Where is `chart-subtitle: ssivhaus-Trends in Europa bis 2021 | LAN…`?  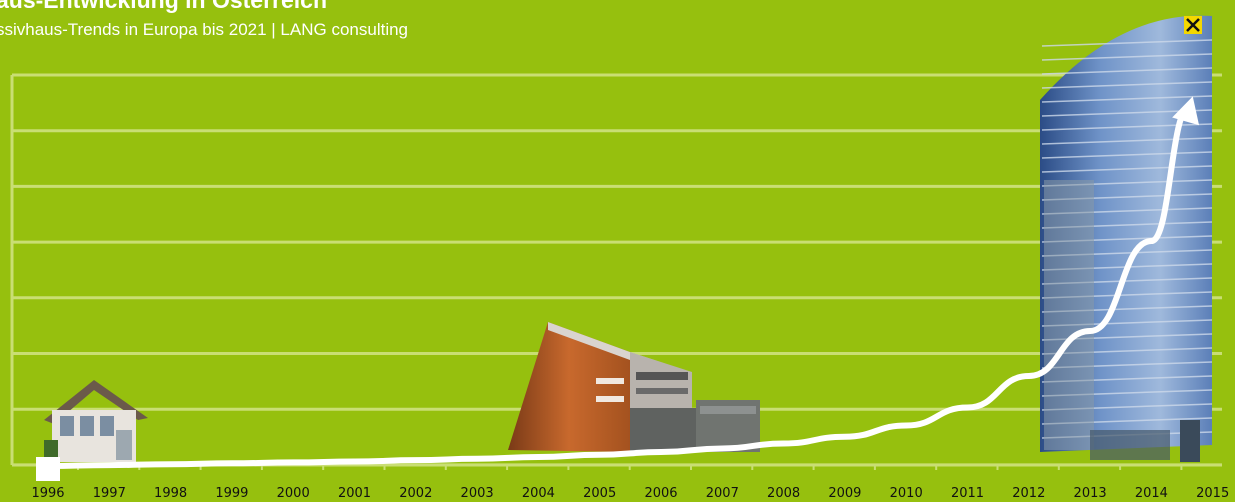 chart-subtitle: ssivhaus-Trends in Europa bis 2021 | LAN… is located at coordinates (204, 29).